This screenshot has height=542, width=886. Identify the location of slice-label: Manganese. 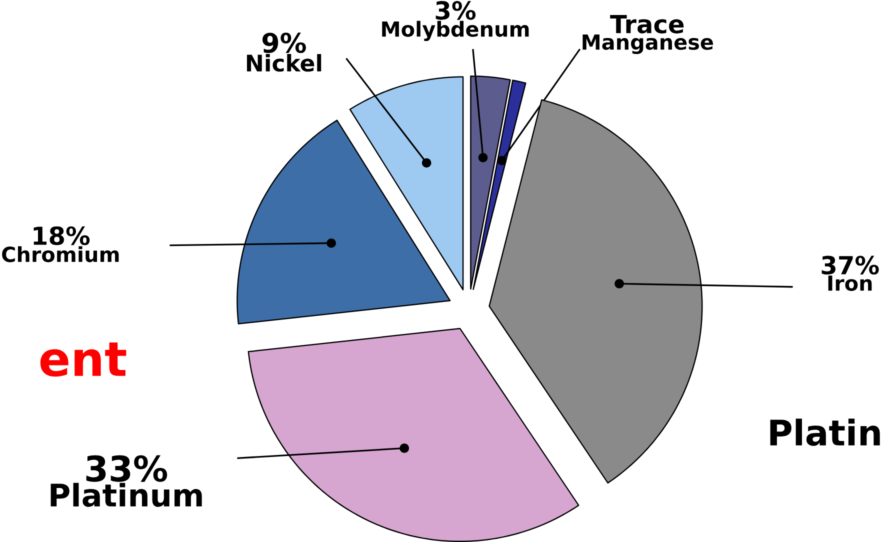
(647, 44).